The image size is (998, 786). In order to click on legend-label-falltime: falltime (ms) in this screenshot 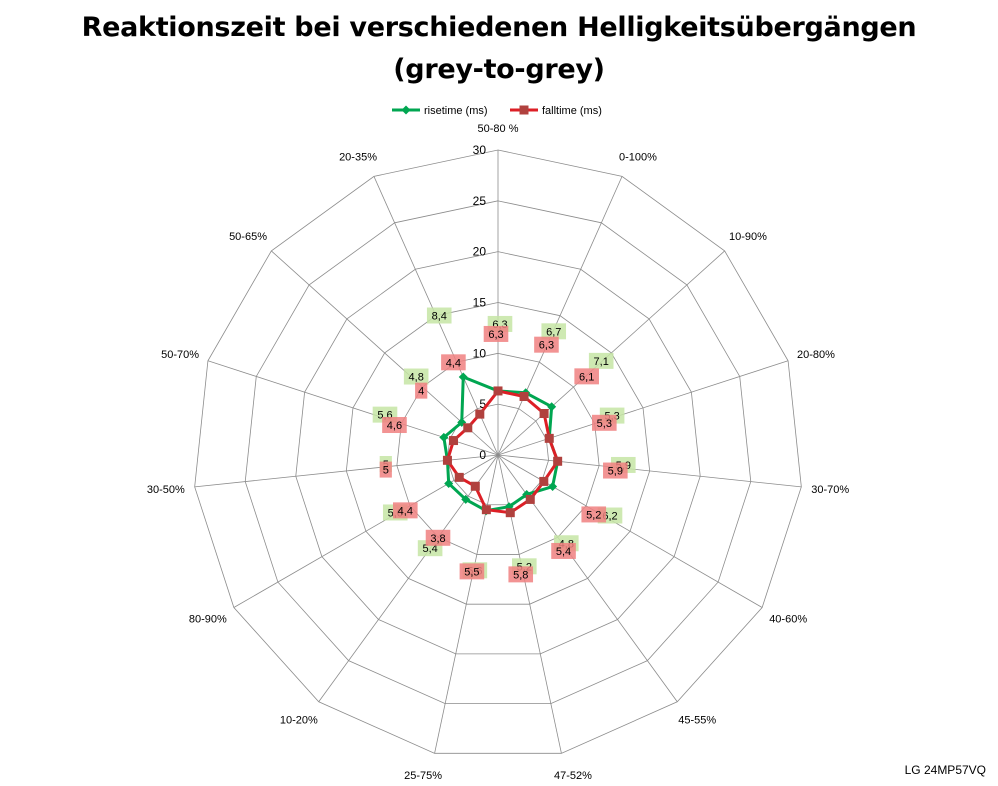, I will do `click(572, 111)`.